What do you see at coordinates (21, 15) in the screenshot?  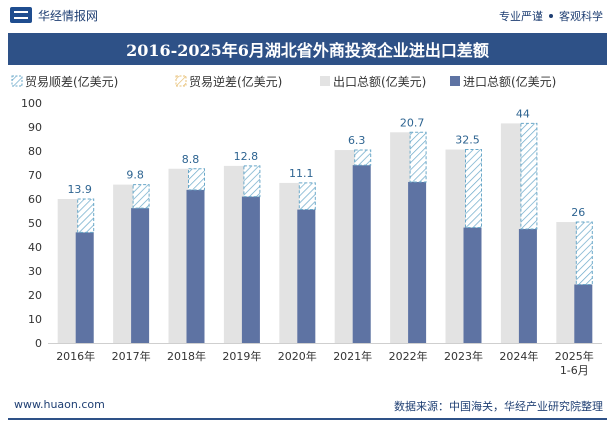 I see `brand-logo-icon` at bounding box center [21, 15].